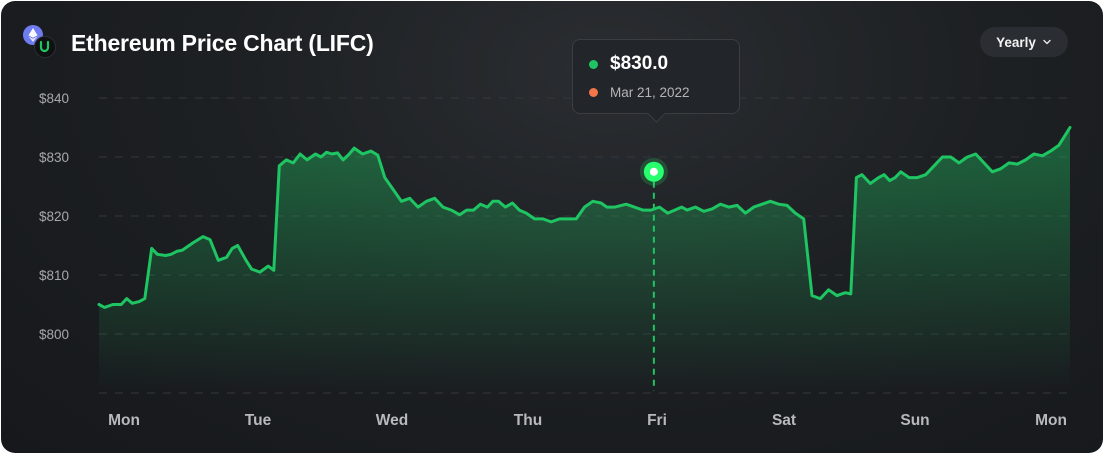 Image resolution: width=1105 pixels, height=455 pixels. Describe the element at coordinates (54, 157) in the screenshot. I see `y-tick-label: $830` at that location.